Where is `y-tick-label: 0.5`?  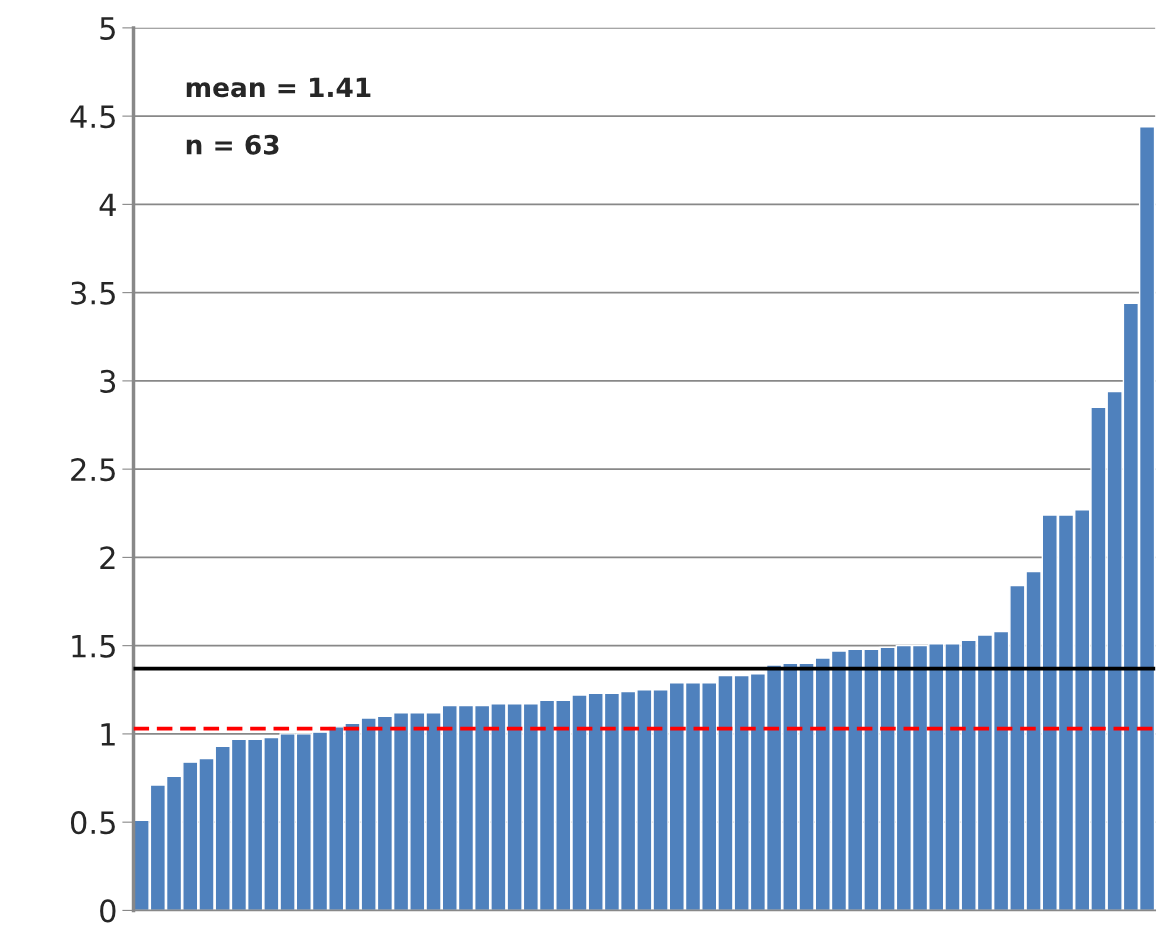
y-tick-label: 0.5 is located at coordinates (92, 823).